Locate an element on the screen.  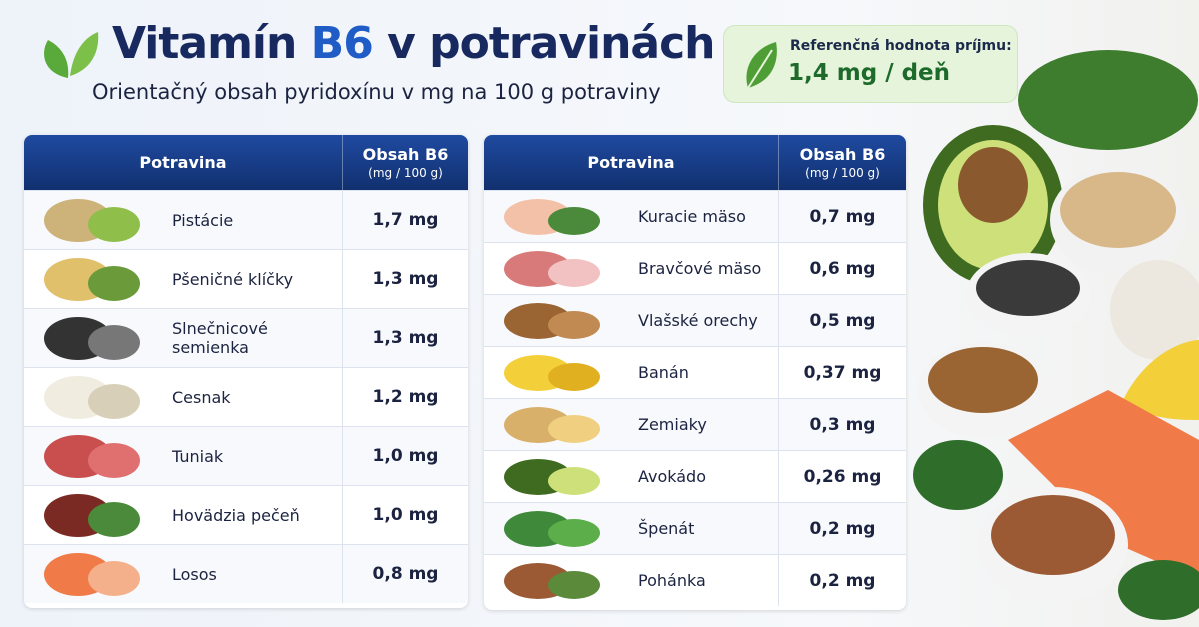
table-row: Tuniak 1,0 mg is located at coordinates (246, 455).